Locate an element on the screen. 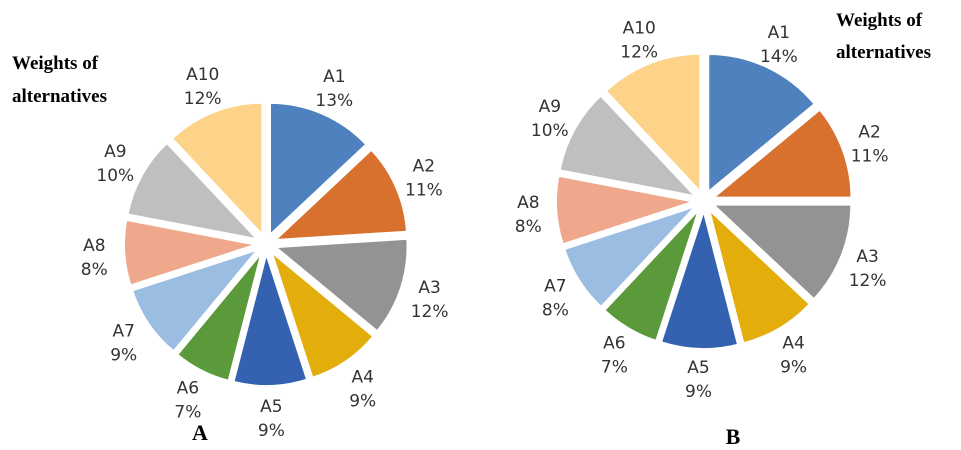 The width and height of the screenshot is (961, 450). pie-a-label-a10-category: A10 is located at coordinates (202, 75).